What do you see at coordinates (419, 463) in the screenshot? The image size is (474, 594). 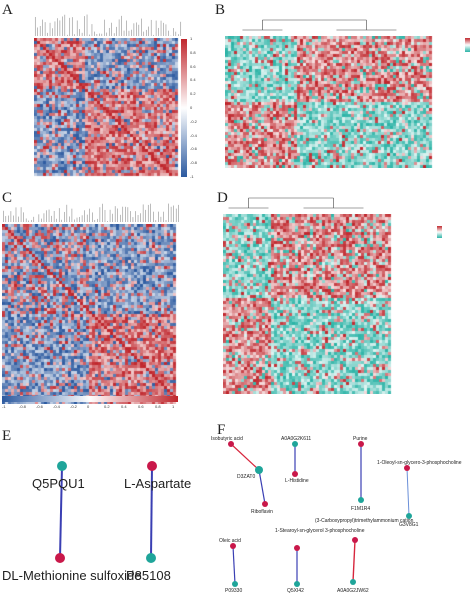 I see `network-f-node-label: 1-Oleoyl-sn-glycero-3-phosphocholine` at bounding box center [419, 463].